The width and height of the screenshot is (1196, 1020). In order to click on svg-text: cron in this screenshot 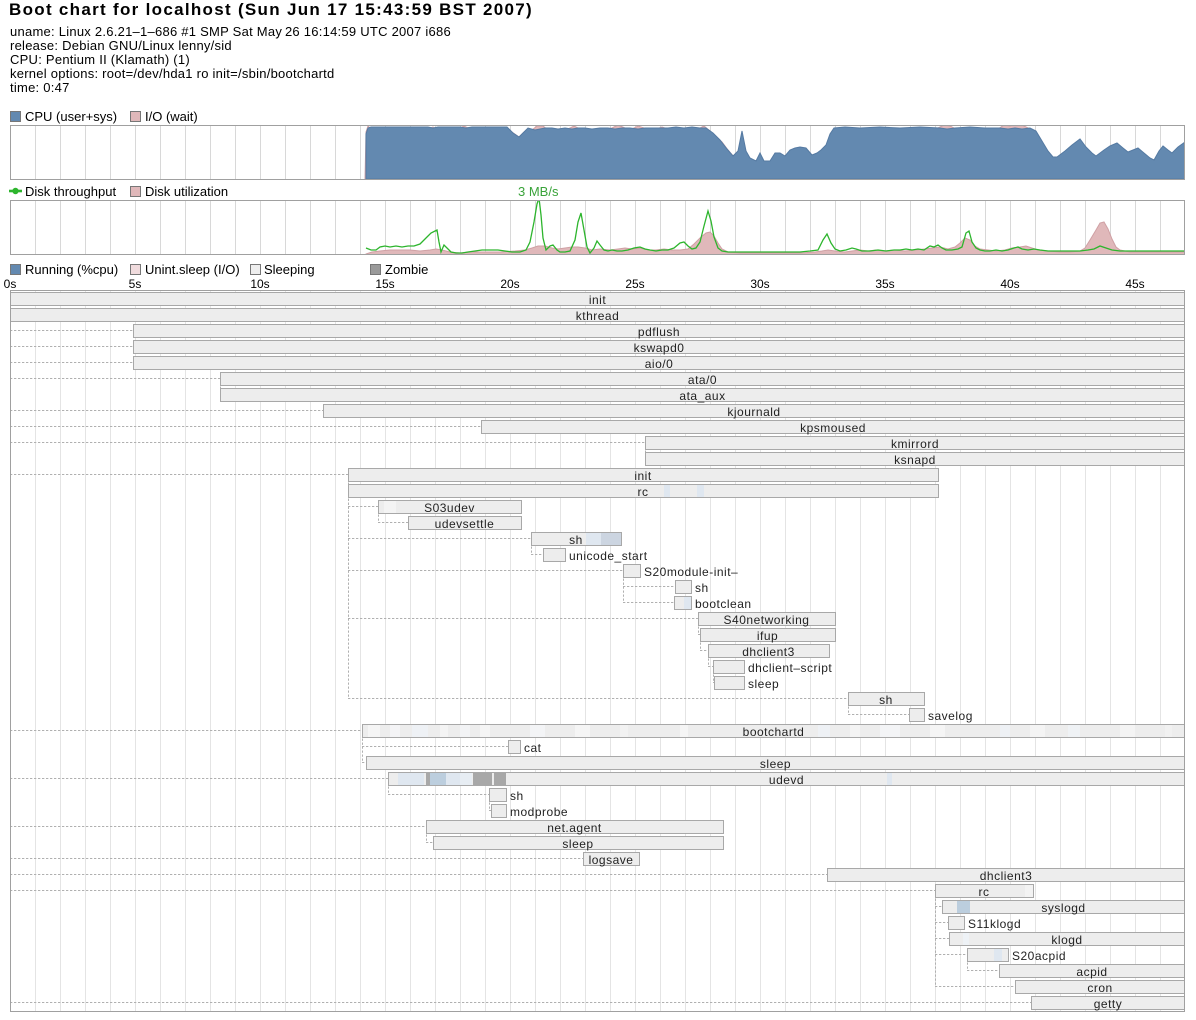, I will do `click(1099, 988)`.